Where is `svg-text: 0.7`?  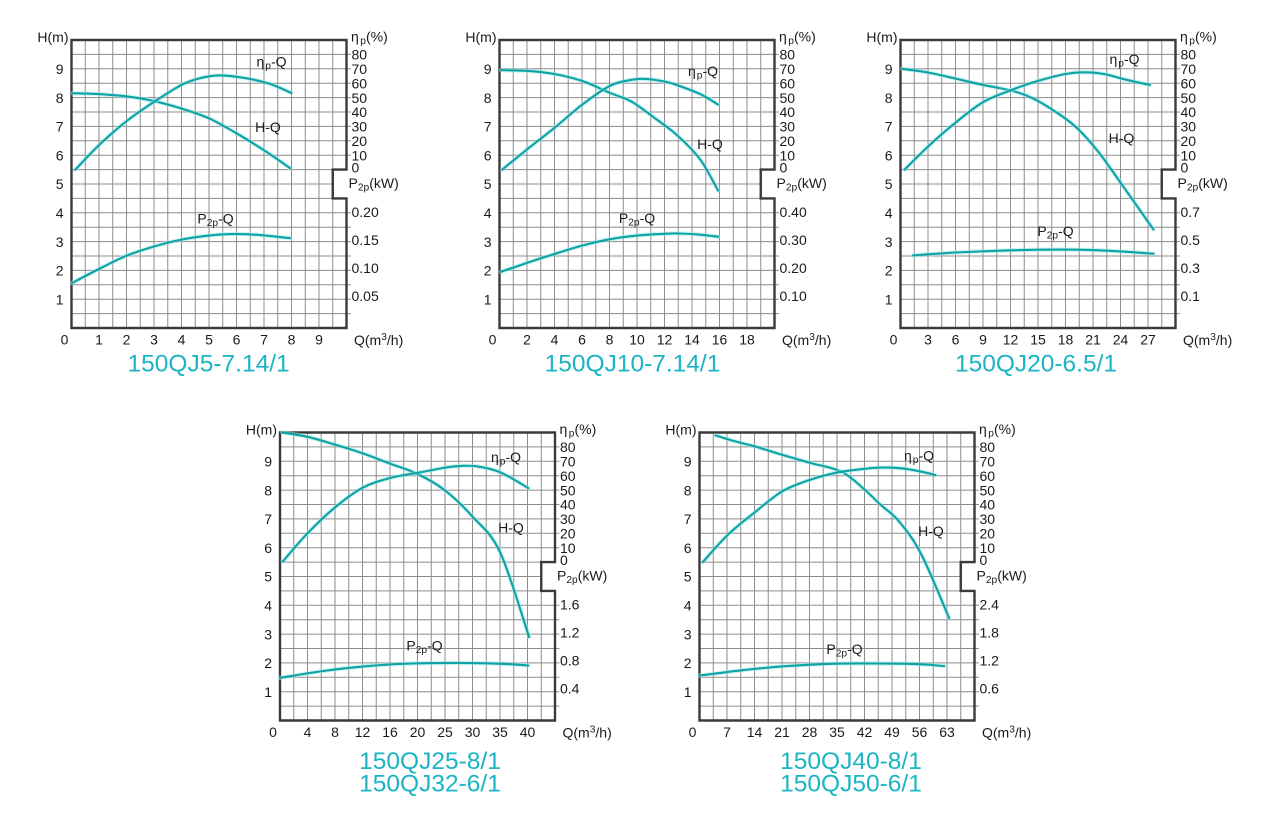
svg-text: 0.7 is located at coordinates (1191, 212).